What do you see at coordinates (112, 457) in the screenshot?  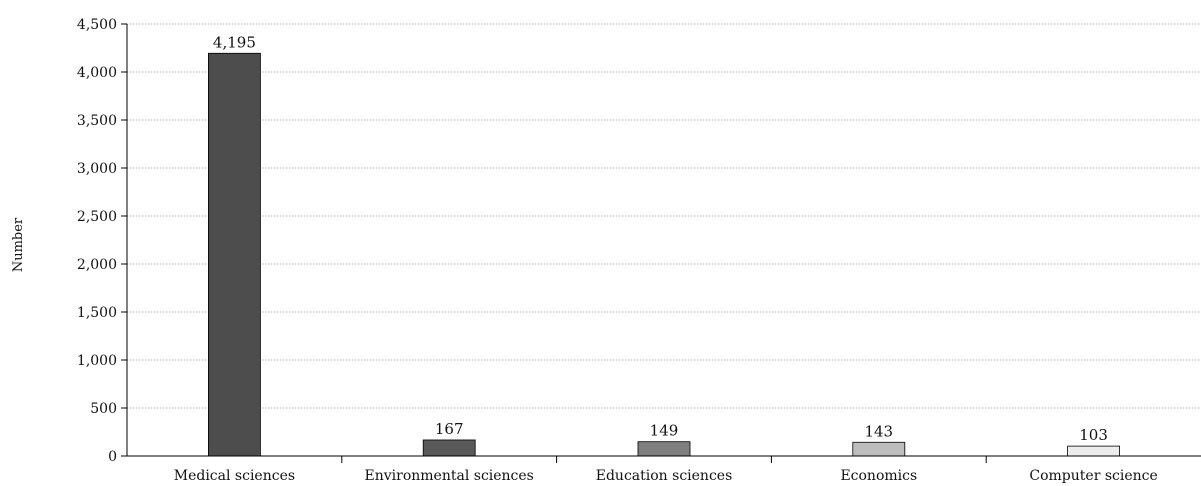 I see `y-tick-label: 0` at bounding box center [112, 457].